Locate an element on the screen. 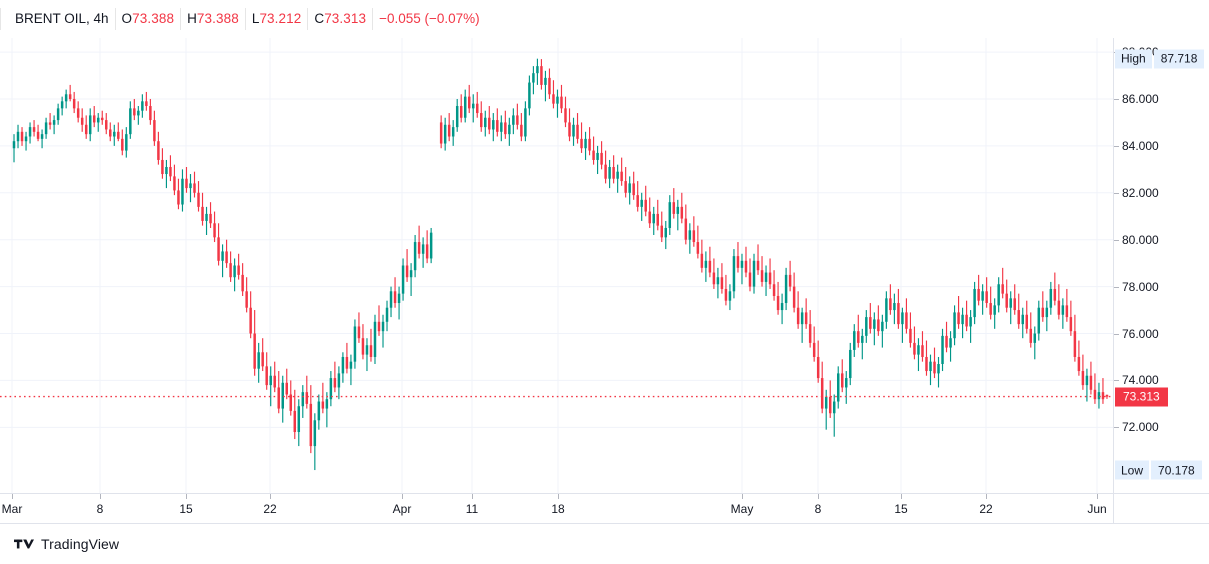 Image resolution: width=1209 pixels, height=564 pixels. ohlc-low: L 73.212 is located at coordinates (276, 19).